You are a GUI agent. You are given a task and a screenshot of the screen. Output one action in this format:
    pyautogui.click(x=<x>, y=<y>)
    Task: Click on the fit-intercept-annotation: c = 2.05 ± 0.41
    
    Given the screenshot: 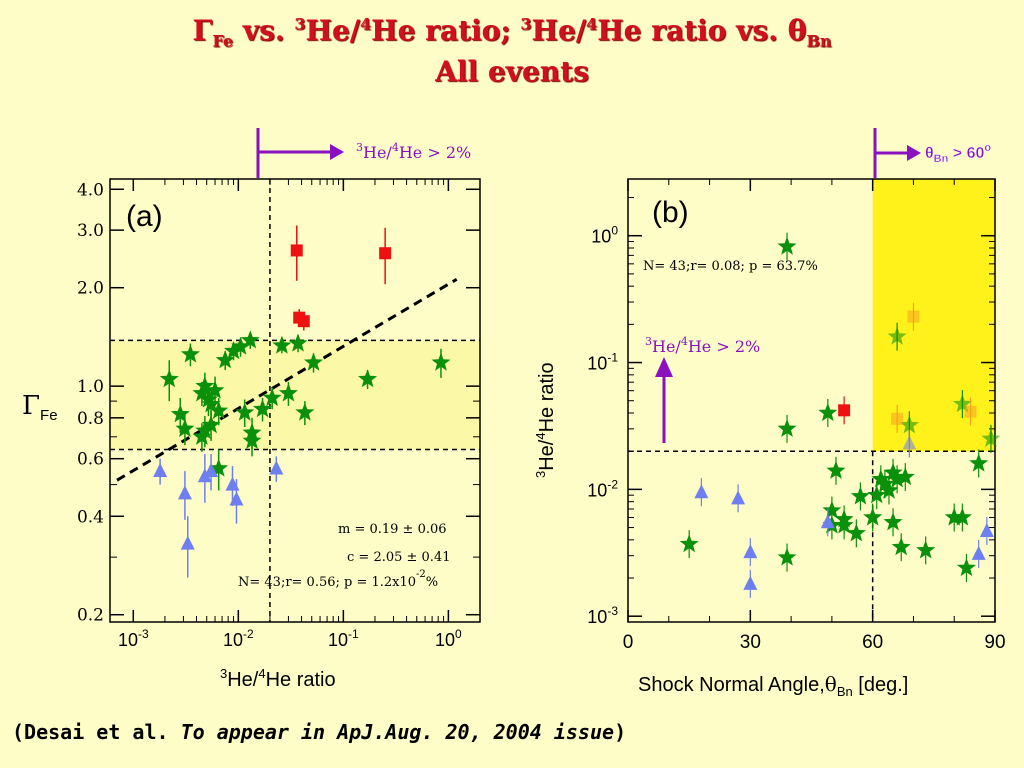 What is the action you would take?
    pyautogui.click(x=399, y=557)
    